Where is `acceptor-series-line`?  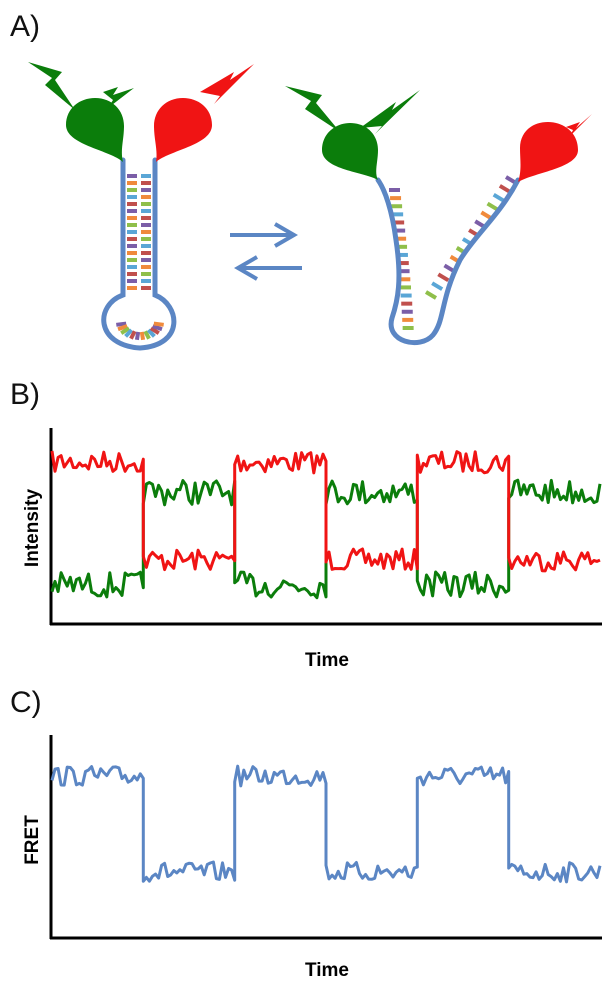 acceptor-series-line is located at coordinates (325, 511).